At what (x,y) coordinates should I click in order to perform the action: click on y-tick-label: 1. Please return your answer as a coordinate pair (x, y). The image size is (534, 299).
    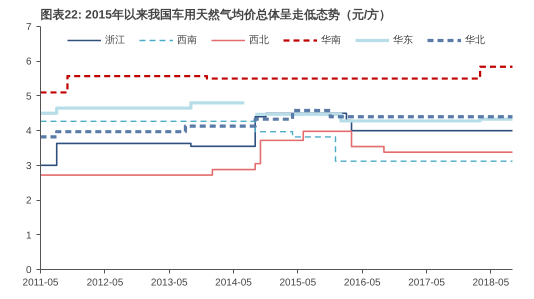
    Looking at the image, I should click on (29, 236).